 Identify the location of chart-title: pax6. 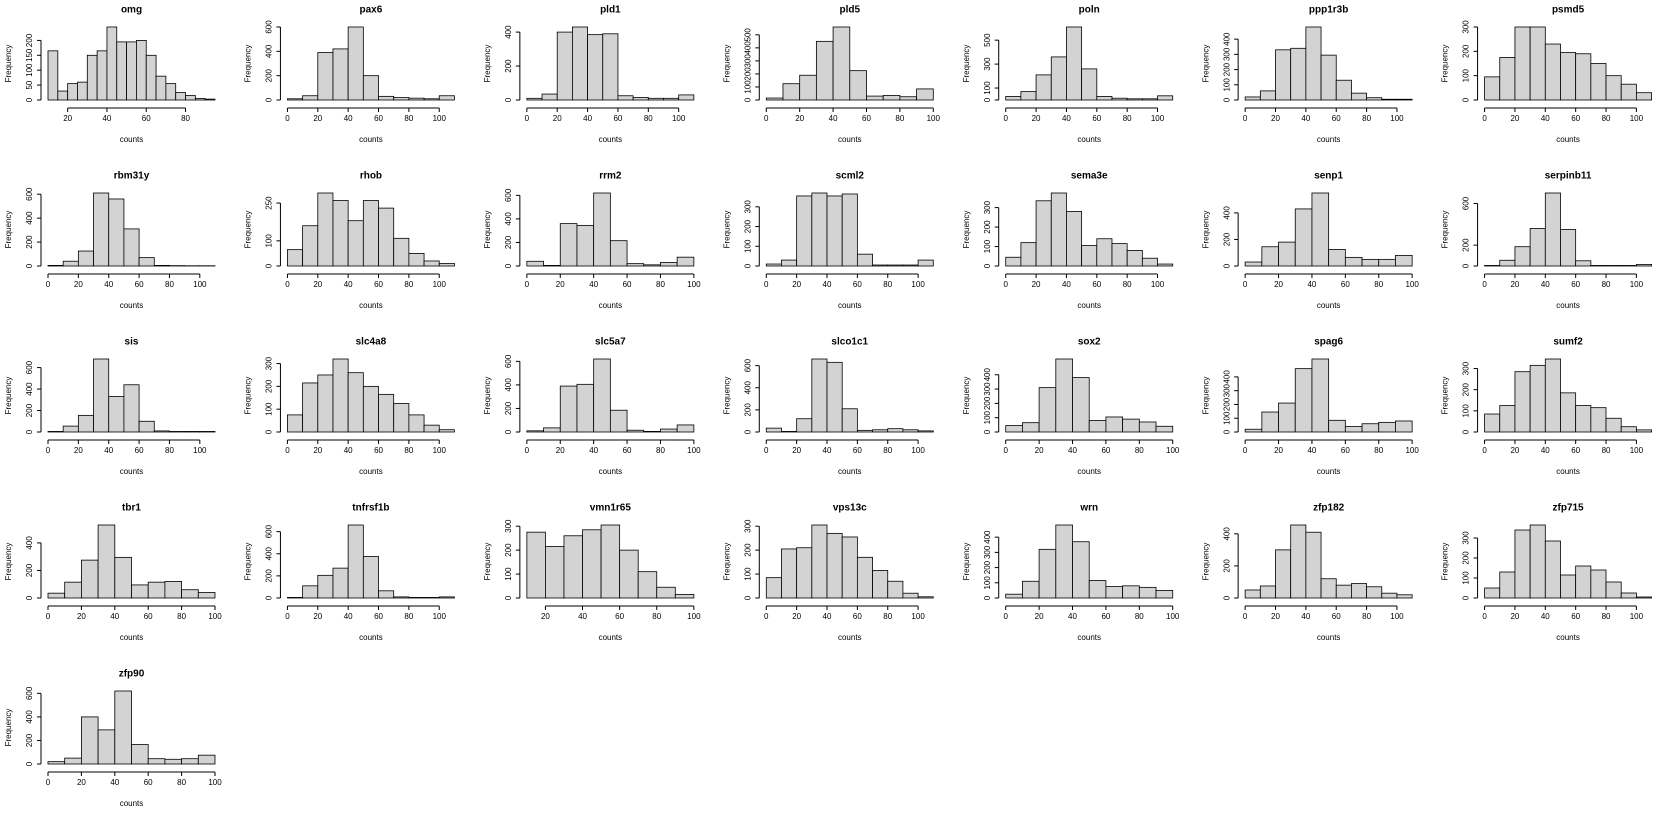
(371, 10).